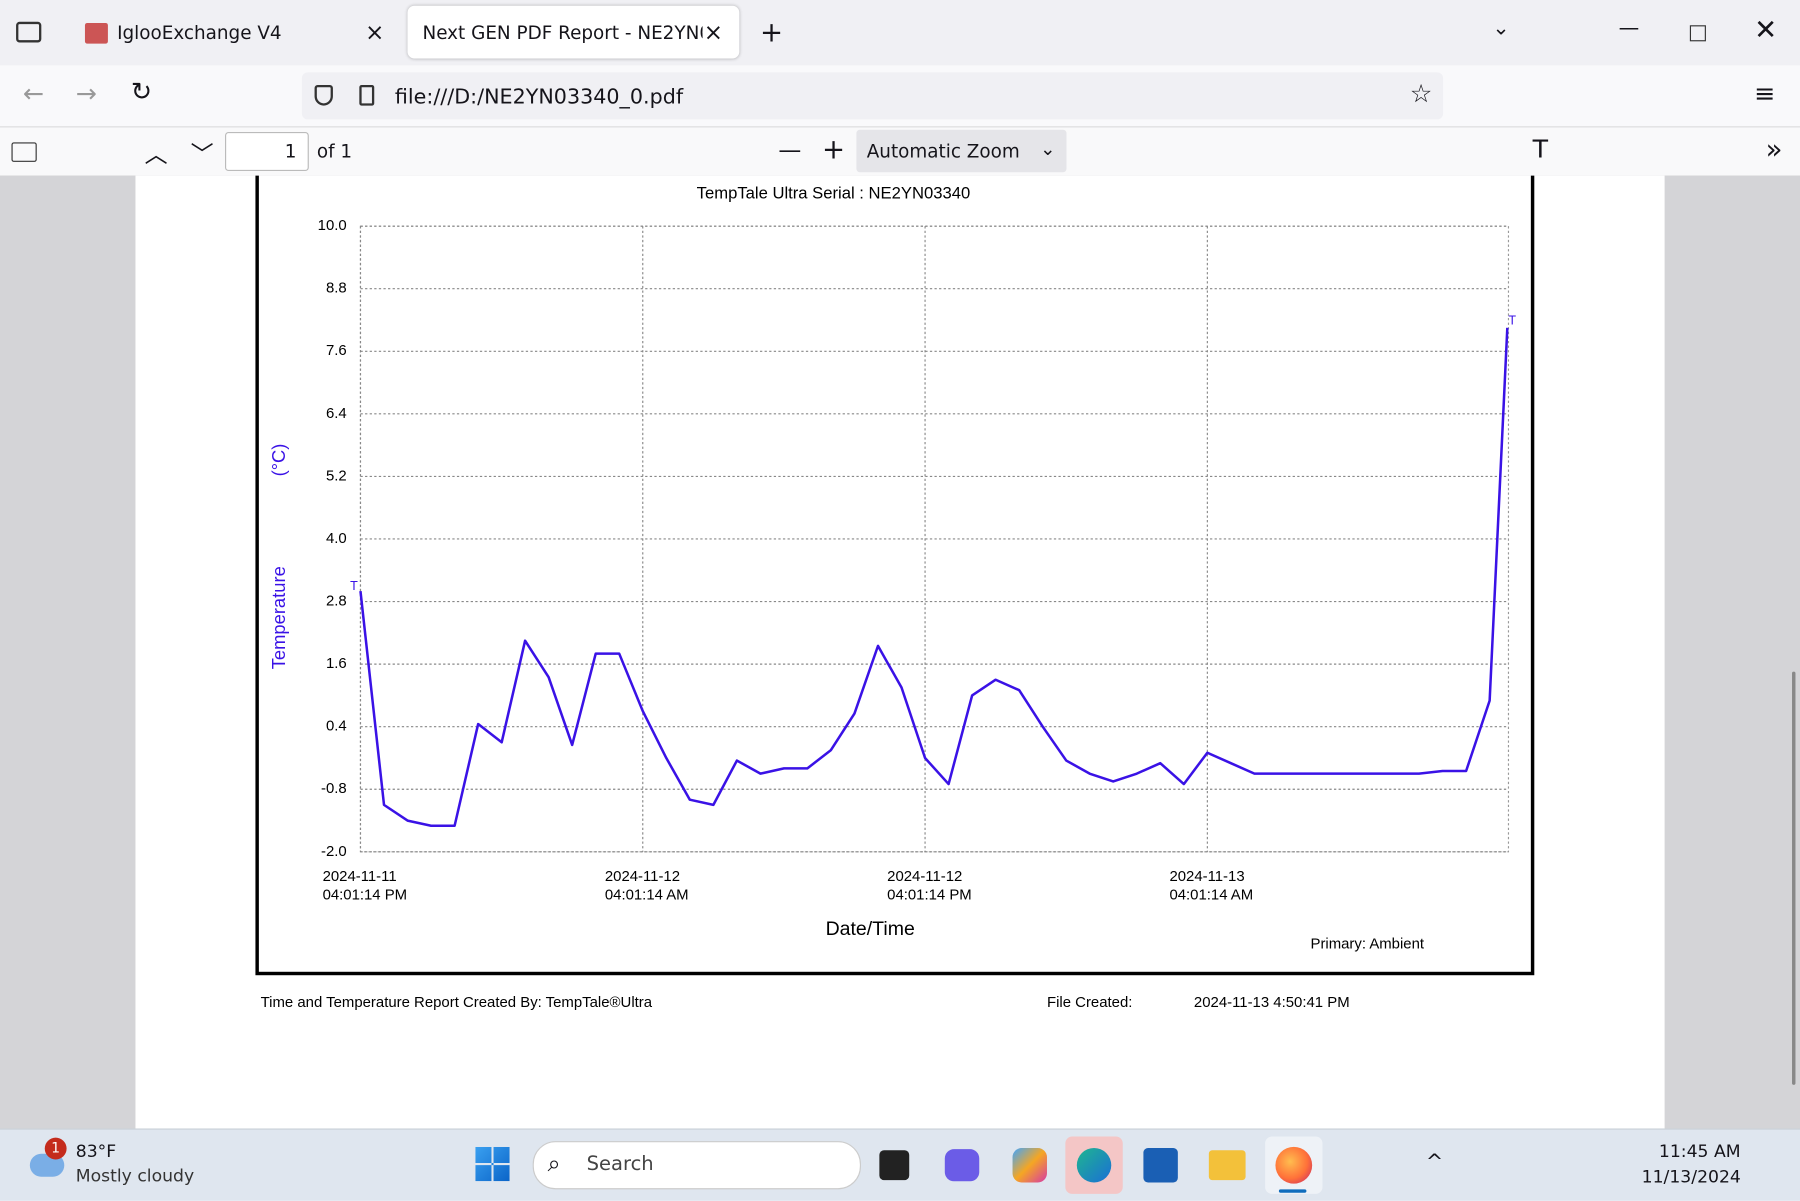 The width and height of the screenshot is (1800, 1201). I want to click on text-tool: T, so click(1540, 150).